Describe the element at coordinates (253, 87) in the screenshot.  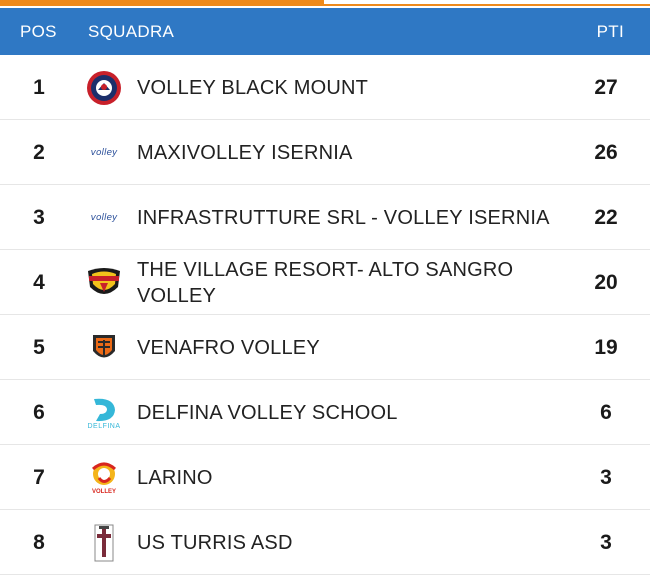
I see `row-team-name: VOLLEY BLACK MOUNT` at that location.